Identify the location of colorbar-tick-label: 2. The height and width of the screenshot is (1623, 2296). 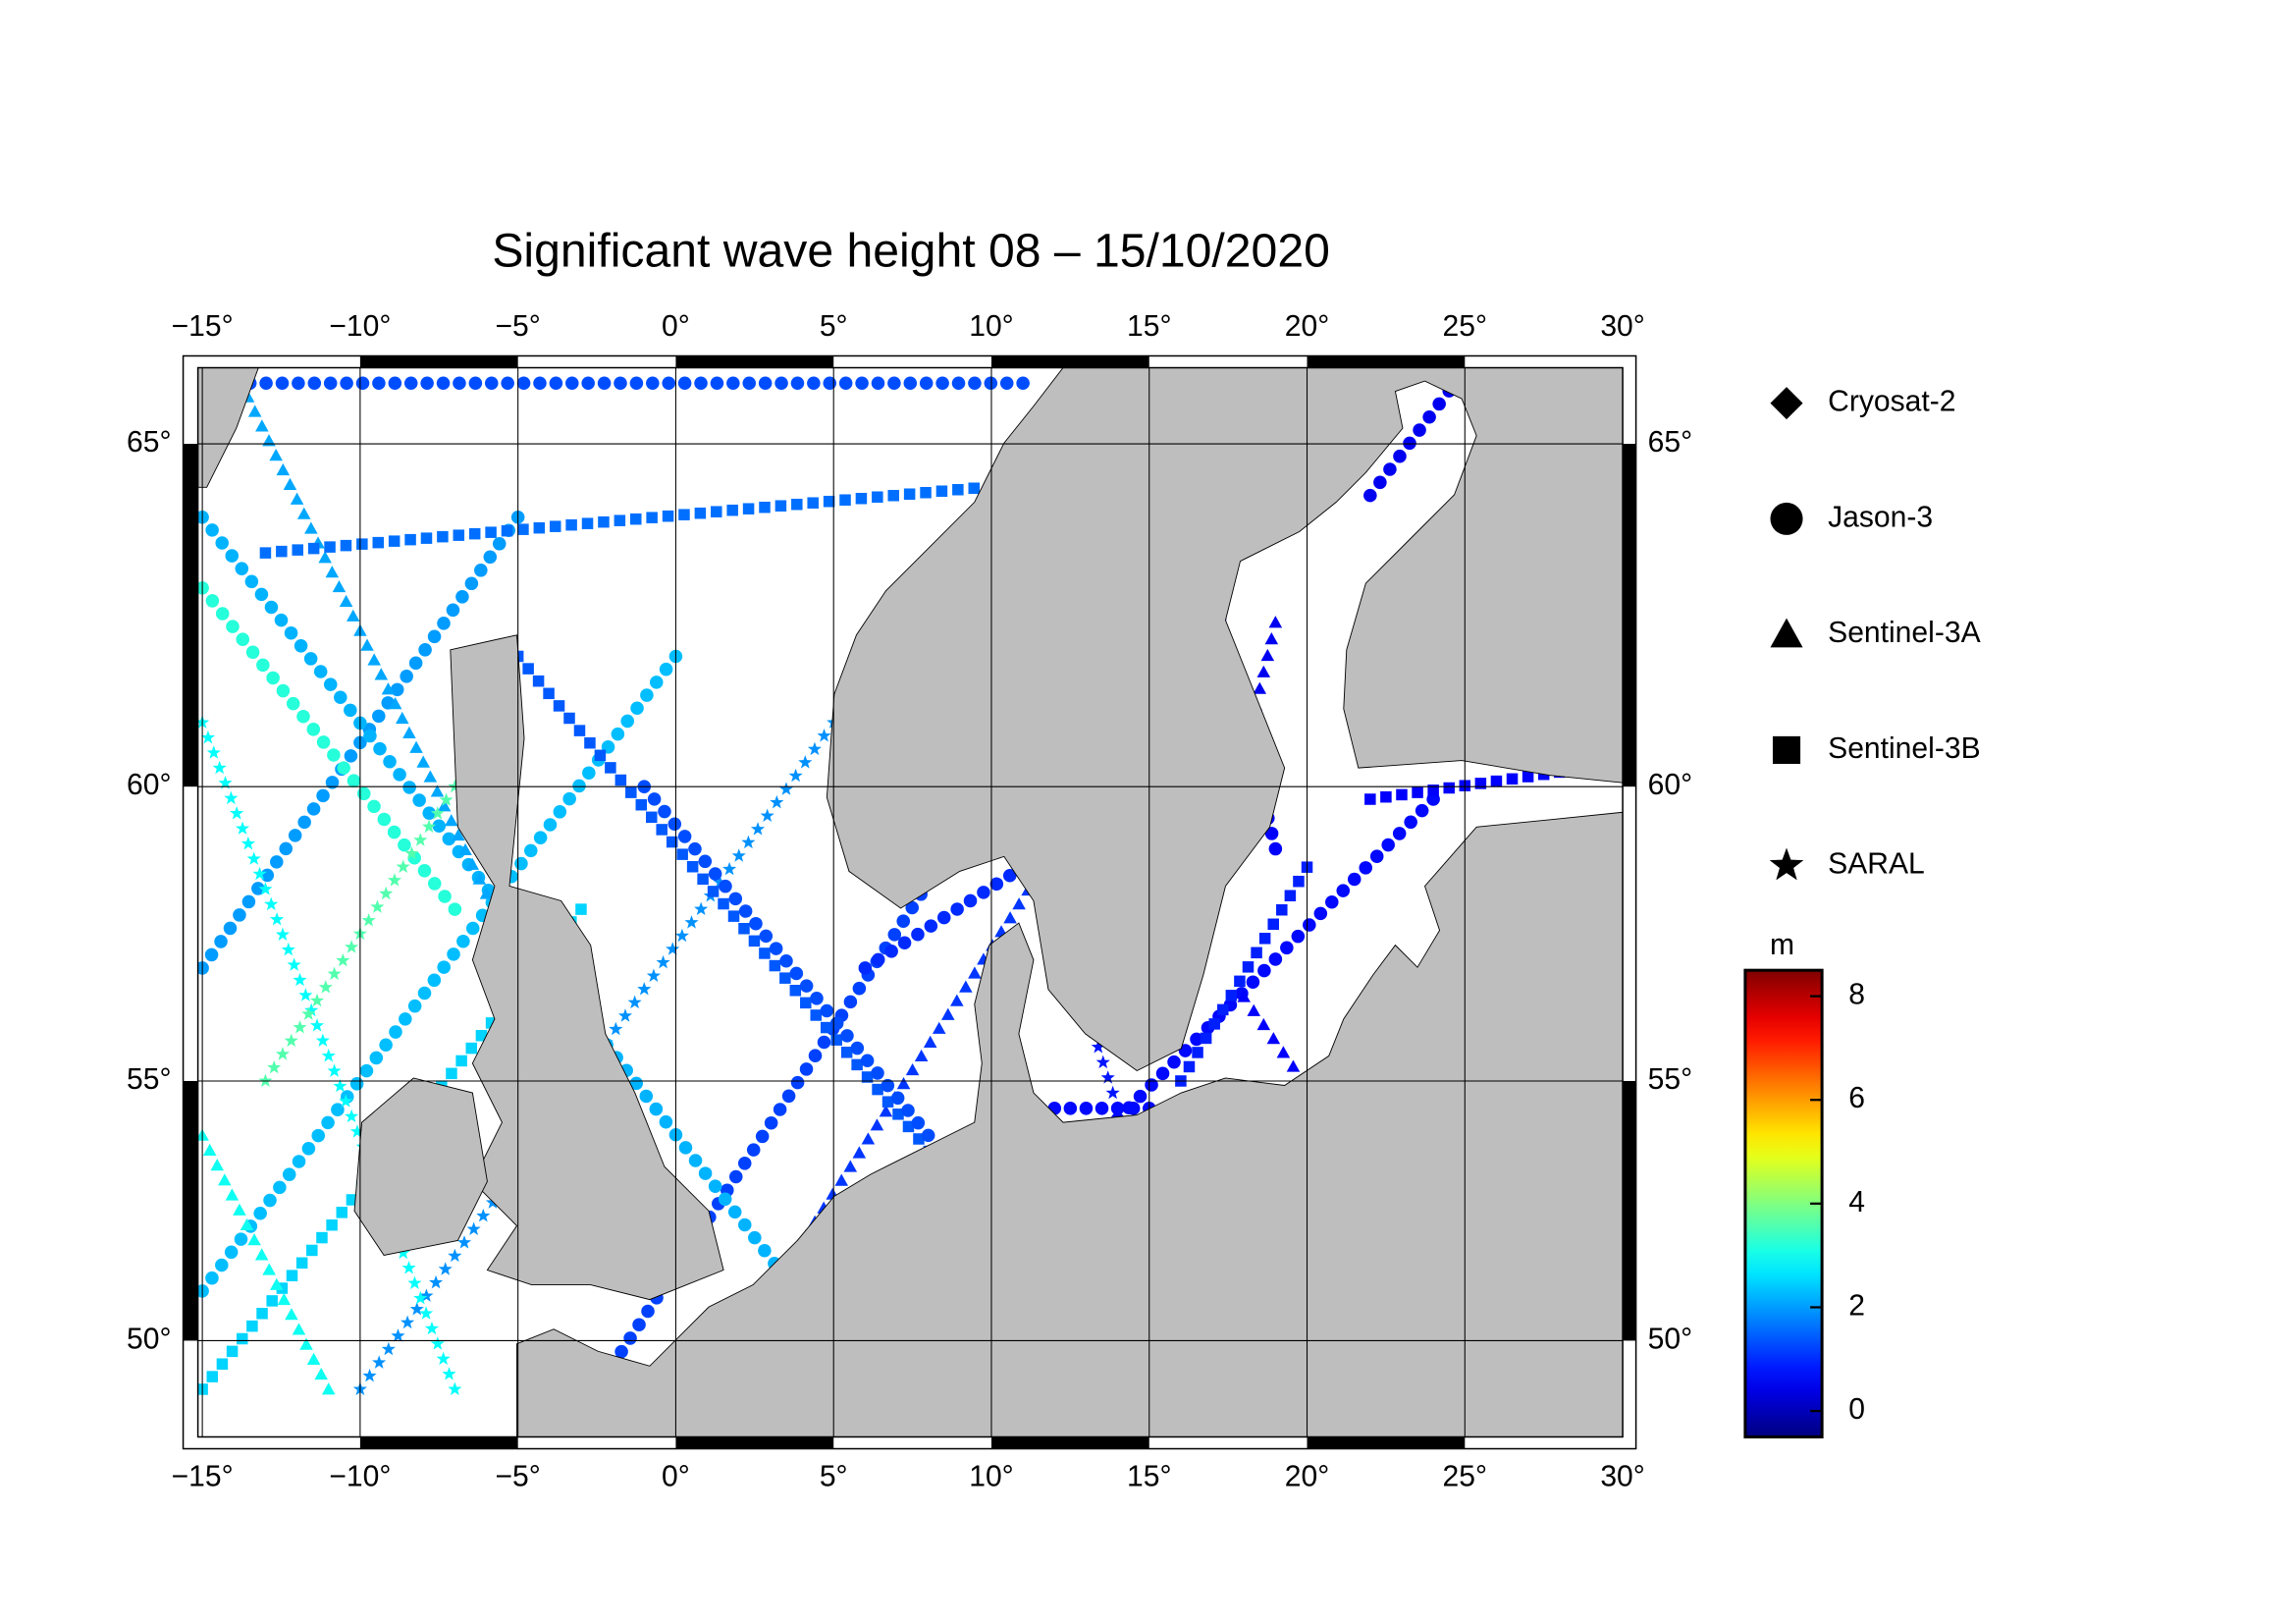
(1857, 1306).